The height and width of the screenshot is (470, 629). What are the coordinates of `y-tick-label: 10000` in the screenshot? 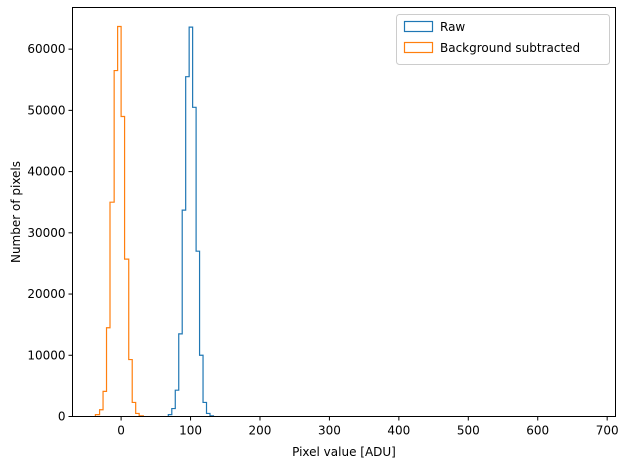 It's located at (46, 355).